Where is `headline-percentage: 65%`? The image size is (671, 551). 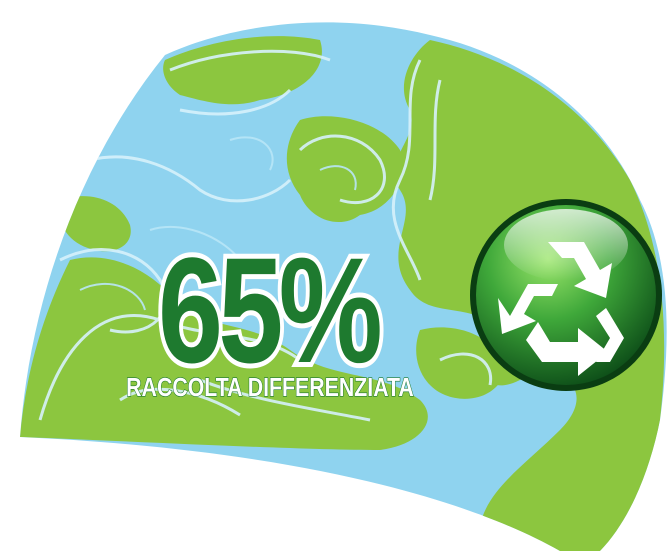 headline-percentage: 65% is located at coordinates (269, 310).